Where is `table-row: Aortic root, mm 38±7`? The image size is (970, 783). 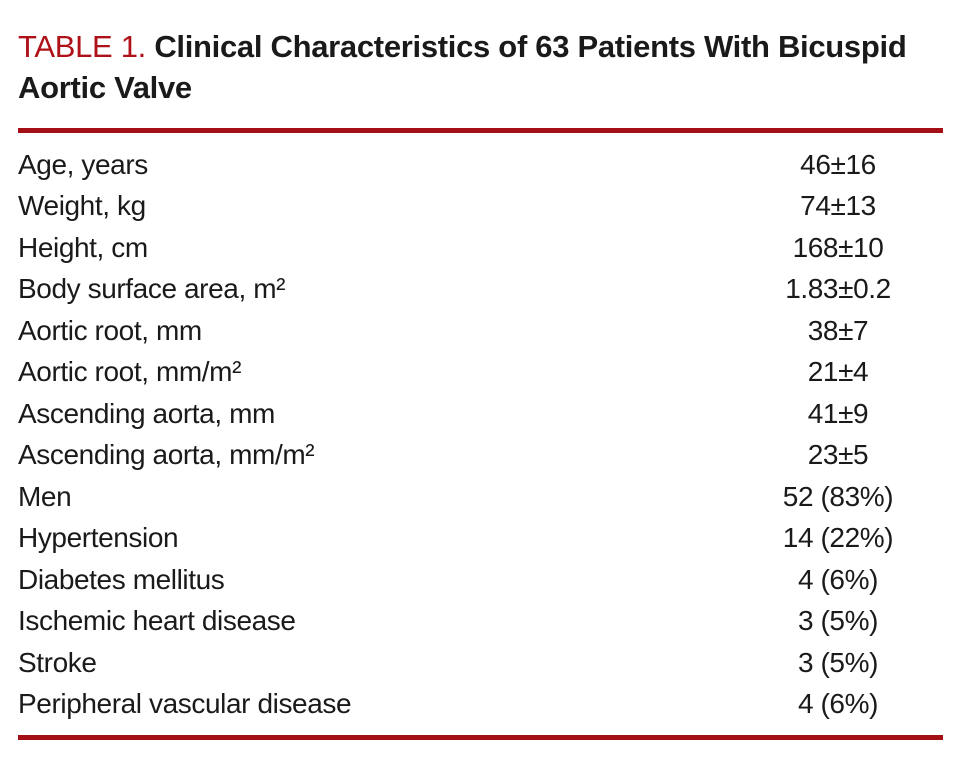
table-row: Aortic root, mm 38±7 is located at coordinates (480, 331).